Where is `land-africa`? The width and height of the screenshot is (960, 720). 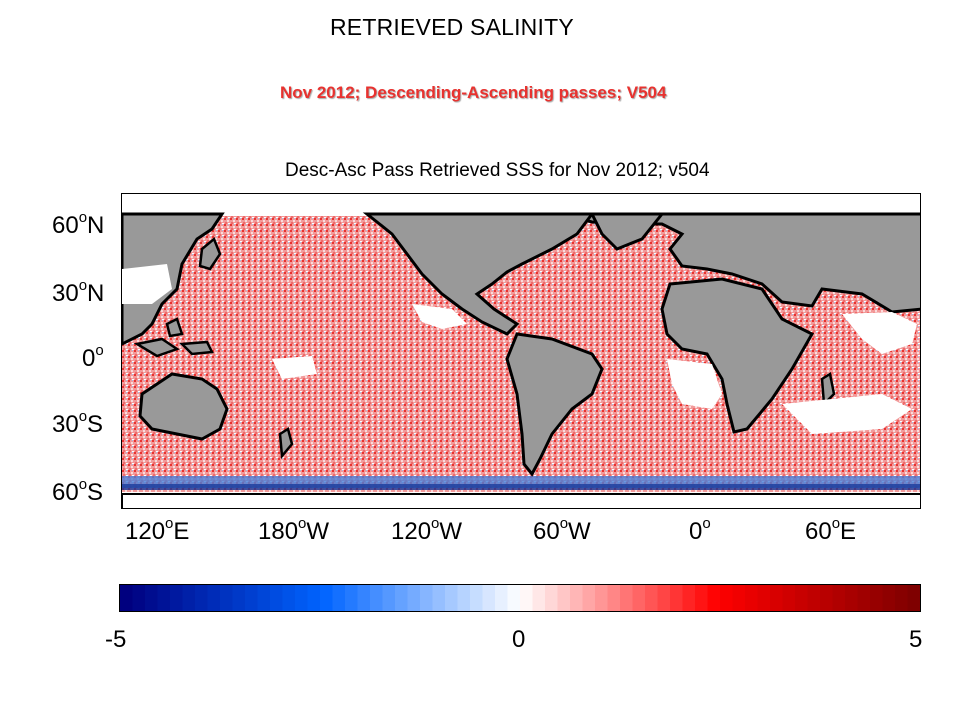 land-africa is located at coordinates (737, 355).